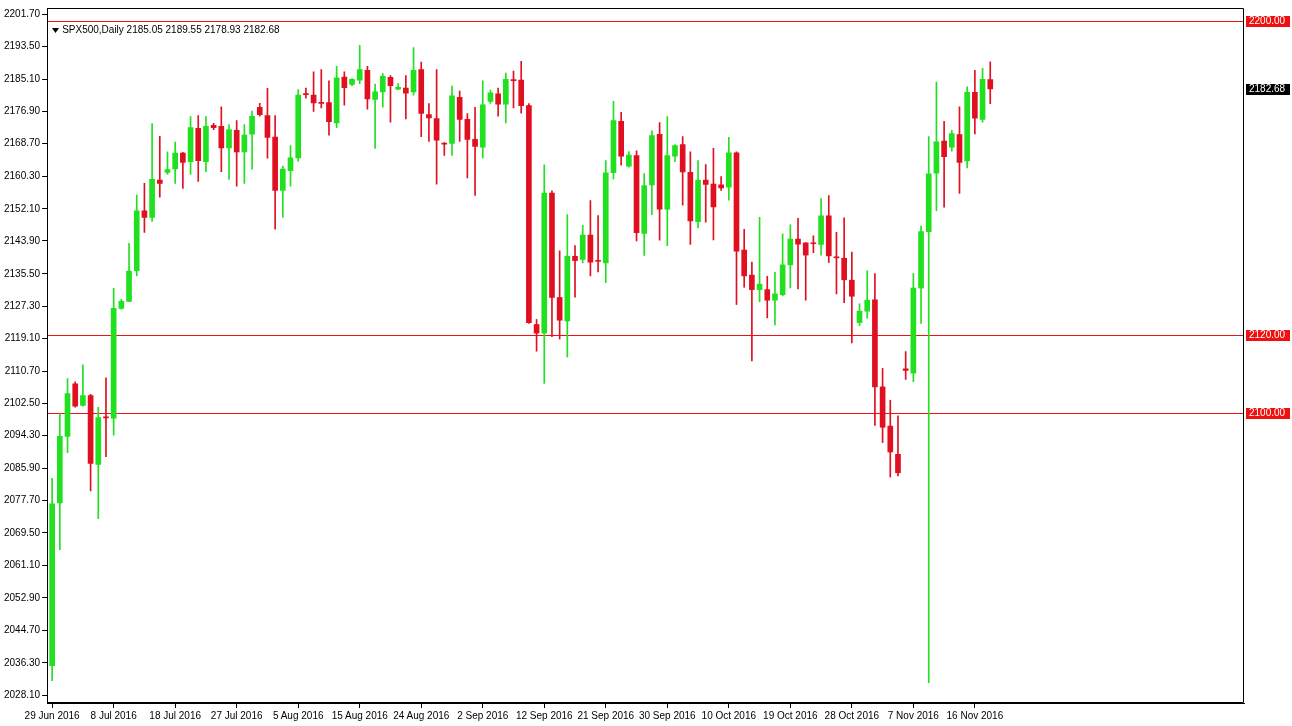 Image resolution: width=1292 pixels, height=726 pixels. Describe the element at coordinates (52, 715) in the screenshot. I see `x-tick-label: 29 Jun 2016` at that location.